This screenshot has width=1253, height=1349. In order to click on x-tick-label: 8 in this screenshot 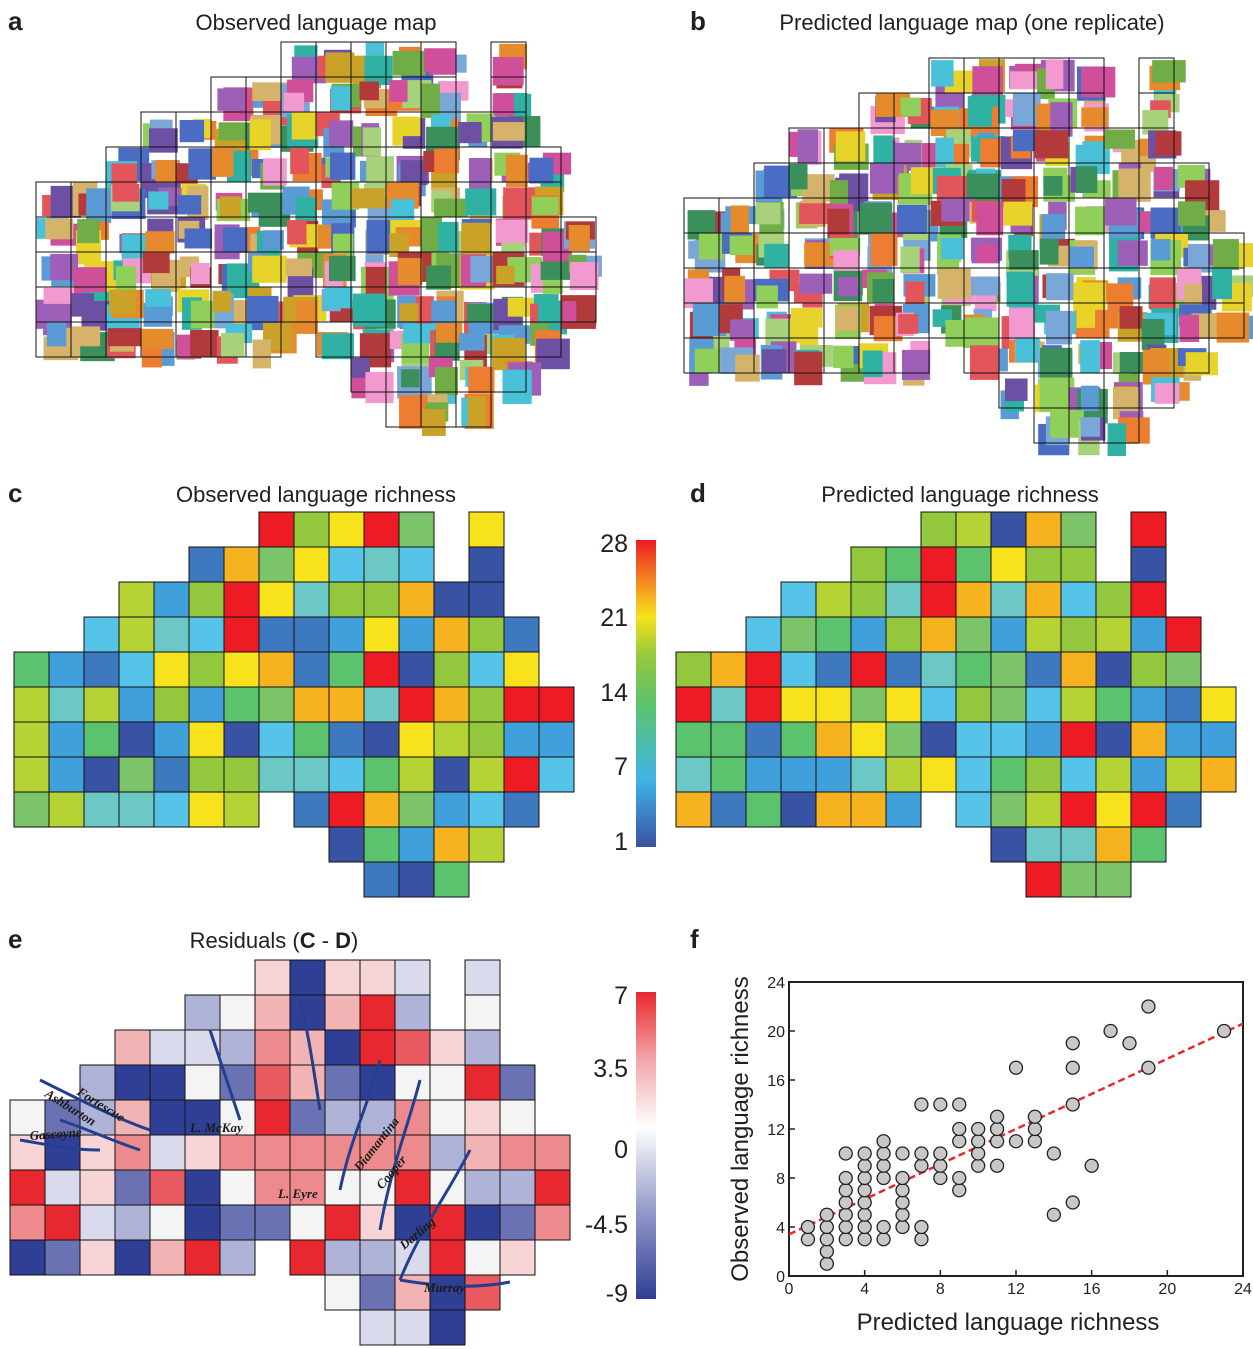, I will do `click(940, 1289)`.